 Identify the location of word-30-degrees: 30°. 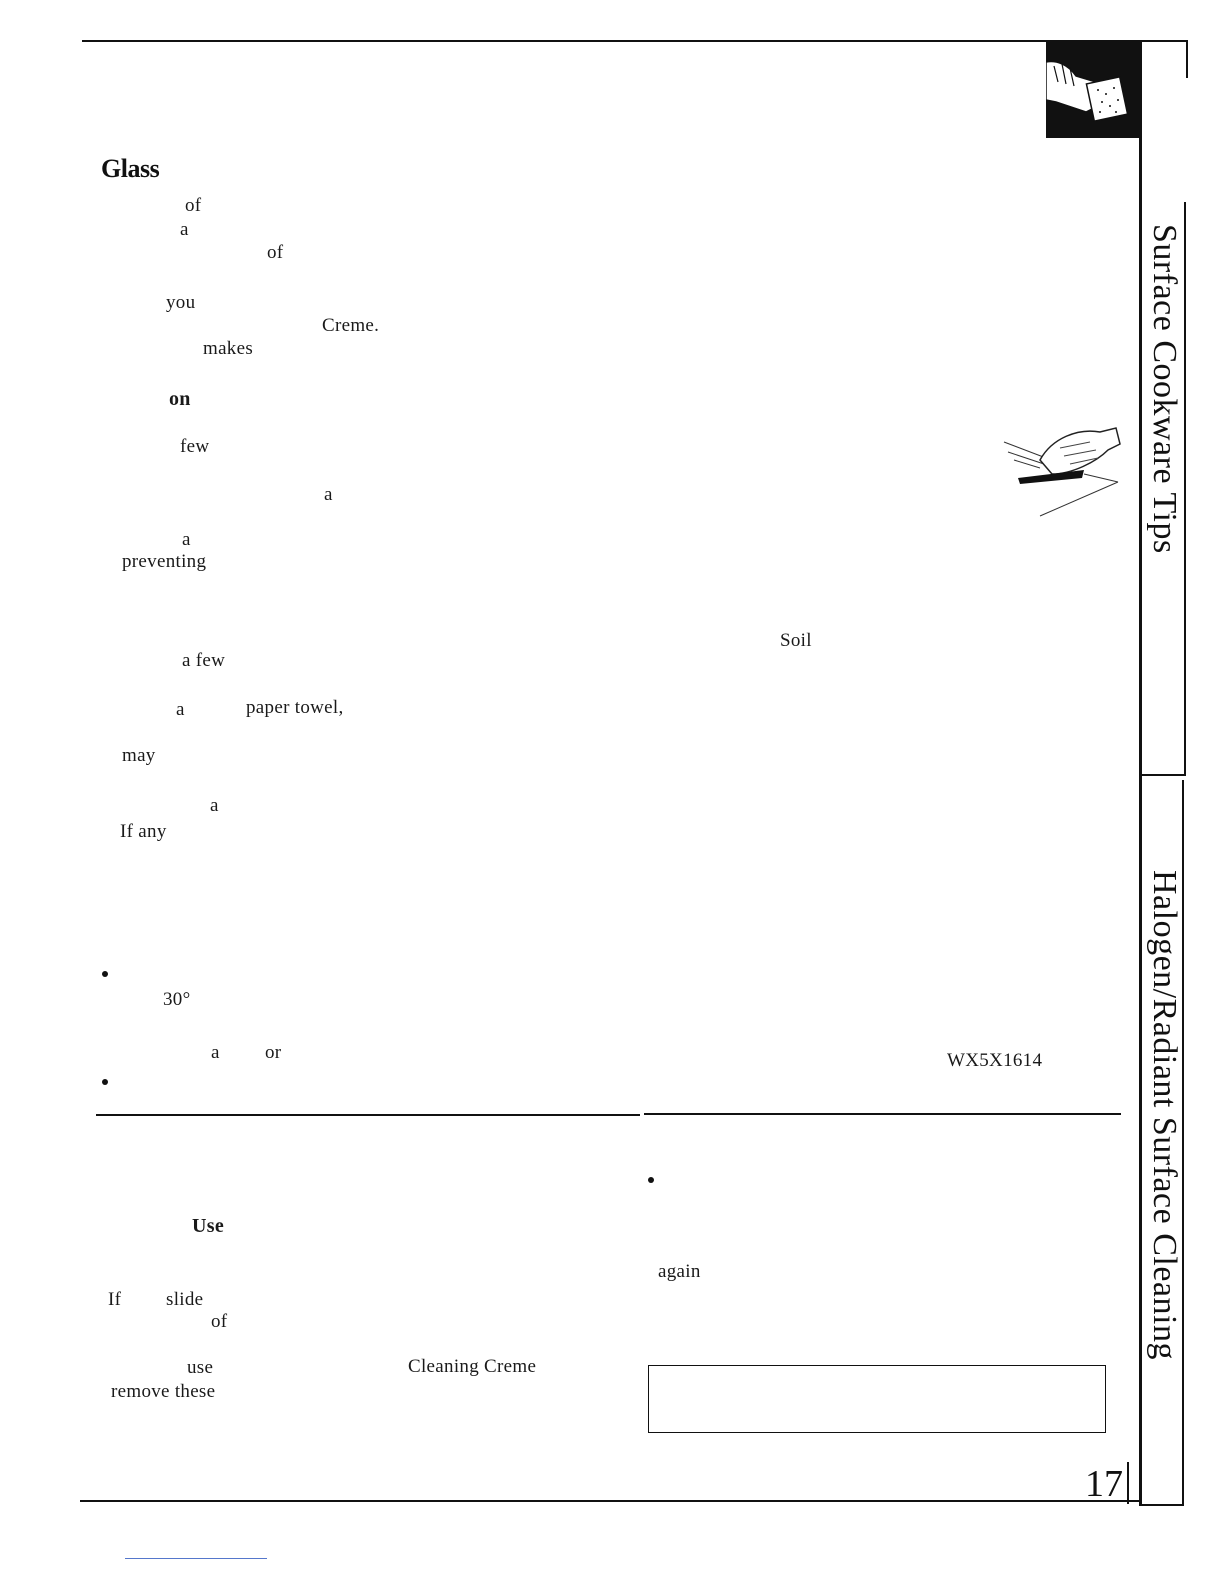
(177, 999).